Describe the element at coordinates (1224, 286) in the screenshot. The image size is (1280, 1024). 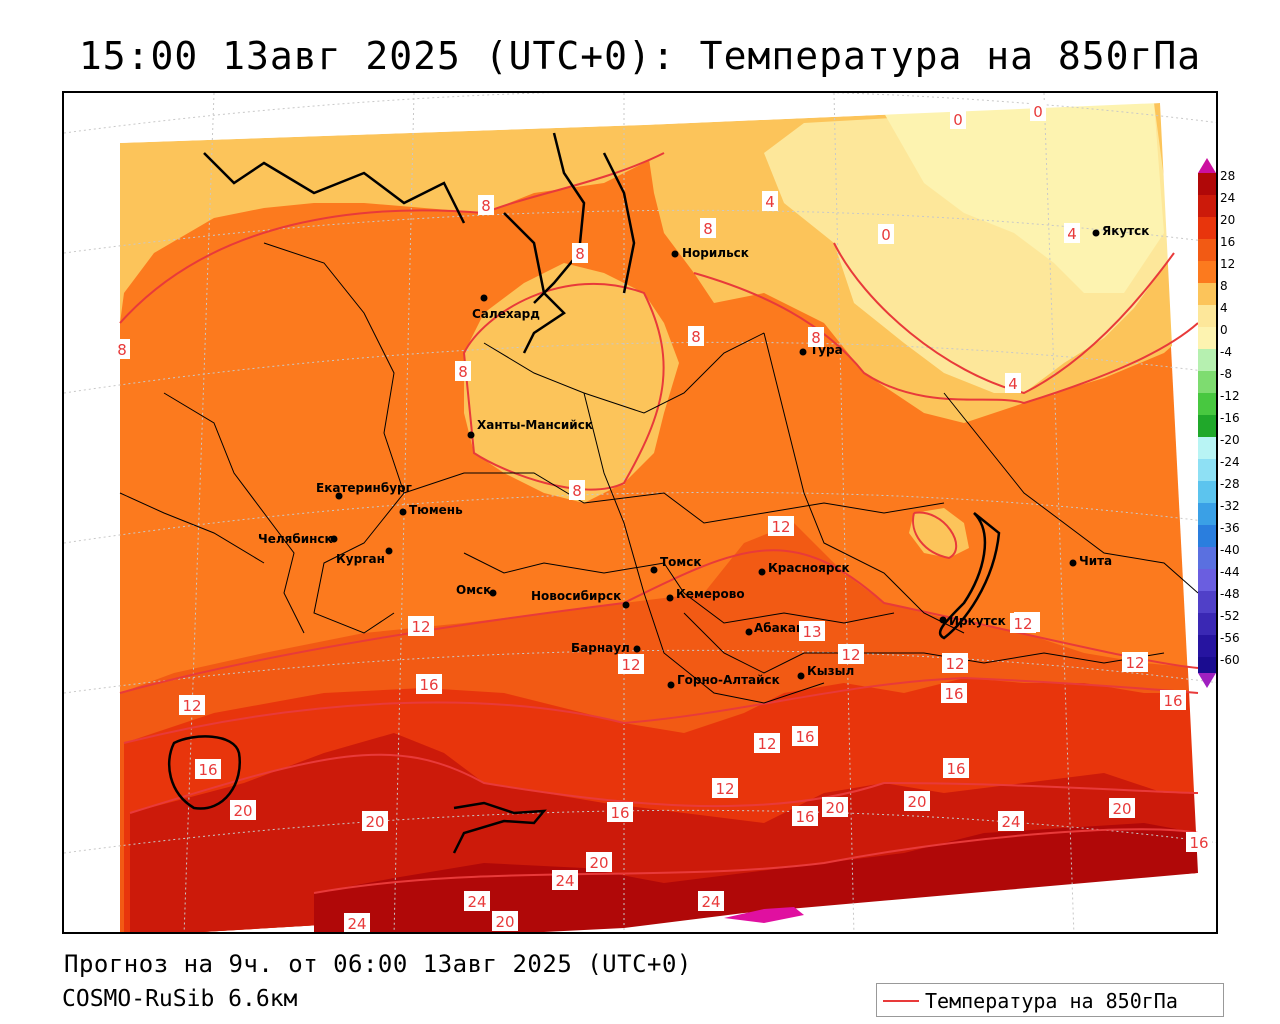
I see `scale-tick: 8` at that location.